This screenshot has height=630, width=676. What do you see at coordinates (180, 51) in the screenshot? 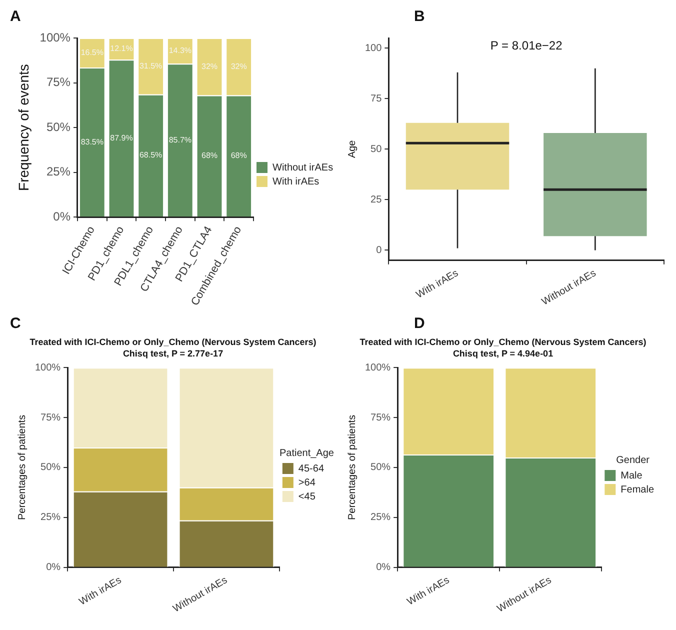
I see `data-label: 14.3%` at bounding box center [180, 51].